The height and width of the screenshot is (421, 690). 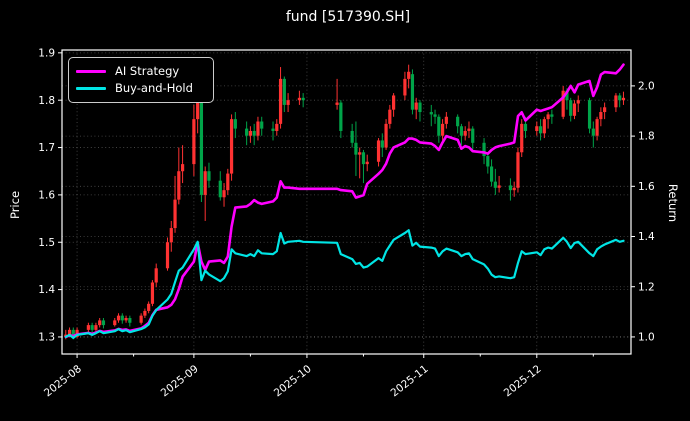 I want to click on right-tick-label: 1.6, so click(x=646, y=187).